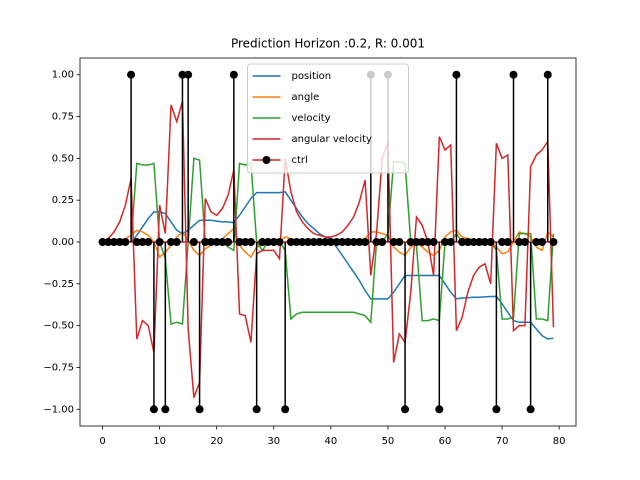 The image size is (640, 480). I want to click on y-tick-label: −0.25, so click(58, 284).